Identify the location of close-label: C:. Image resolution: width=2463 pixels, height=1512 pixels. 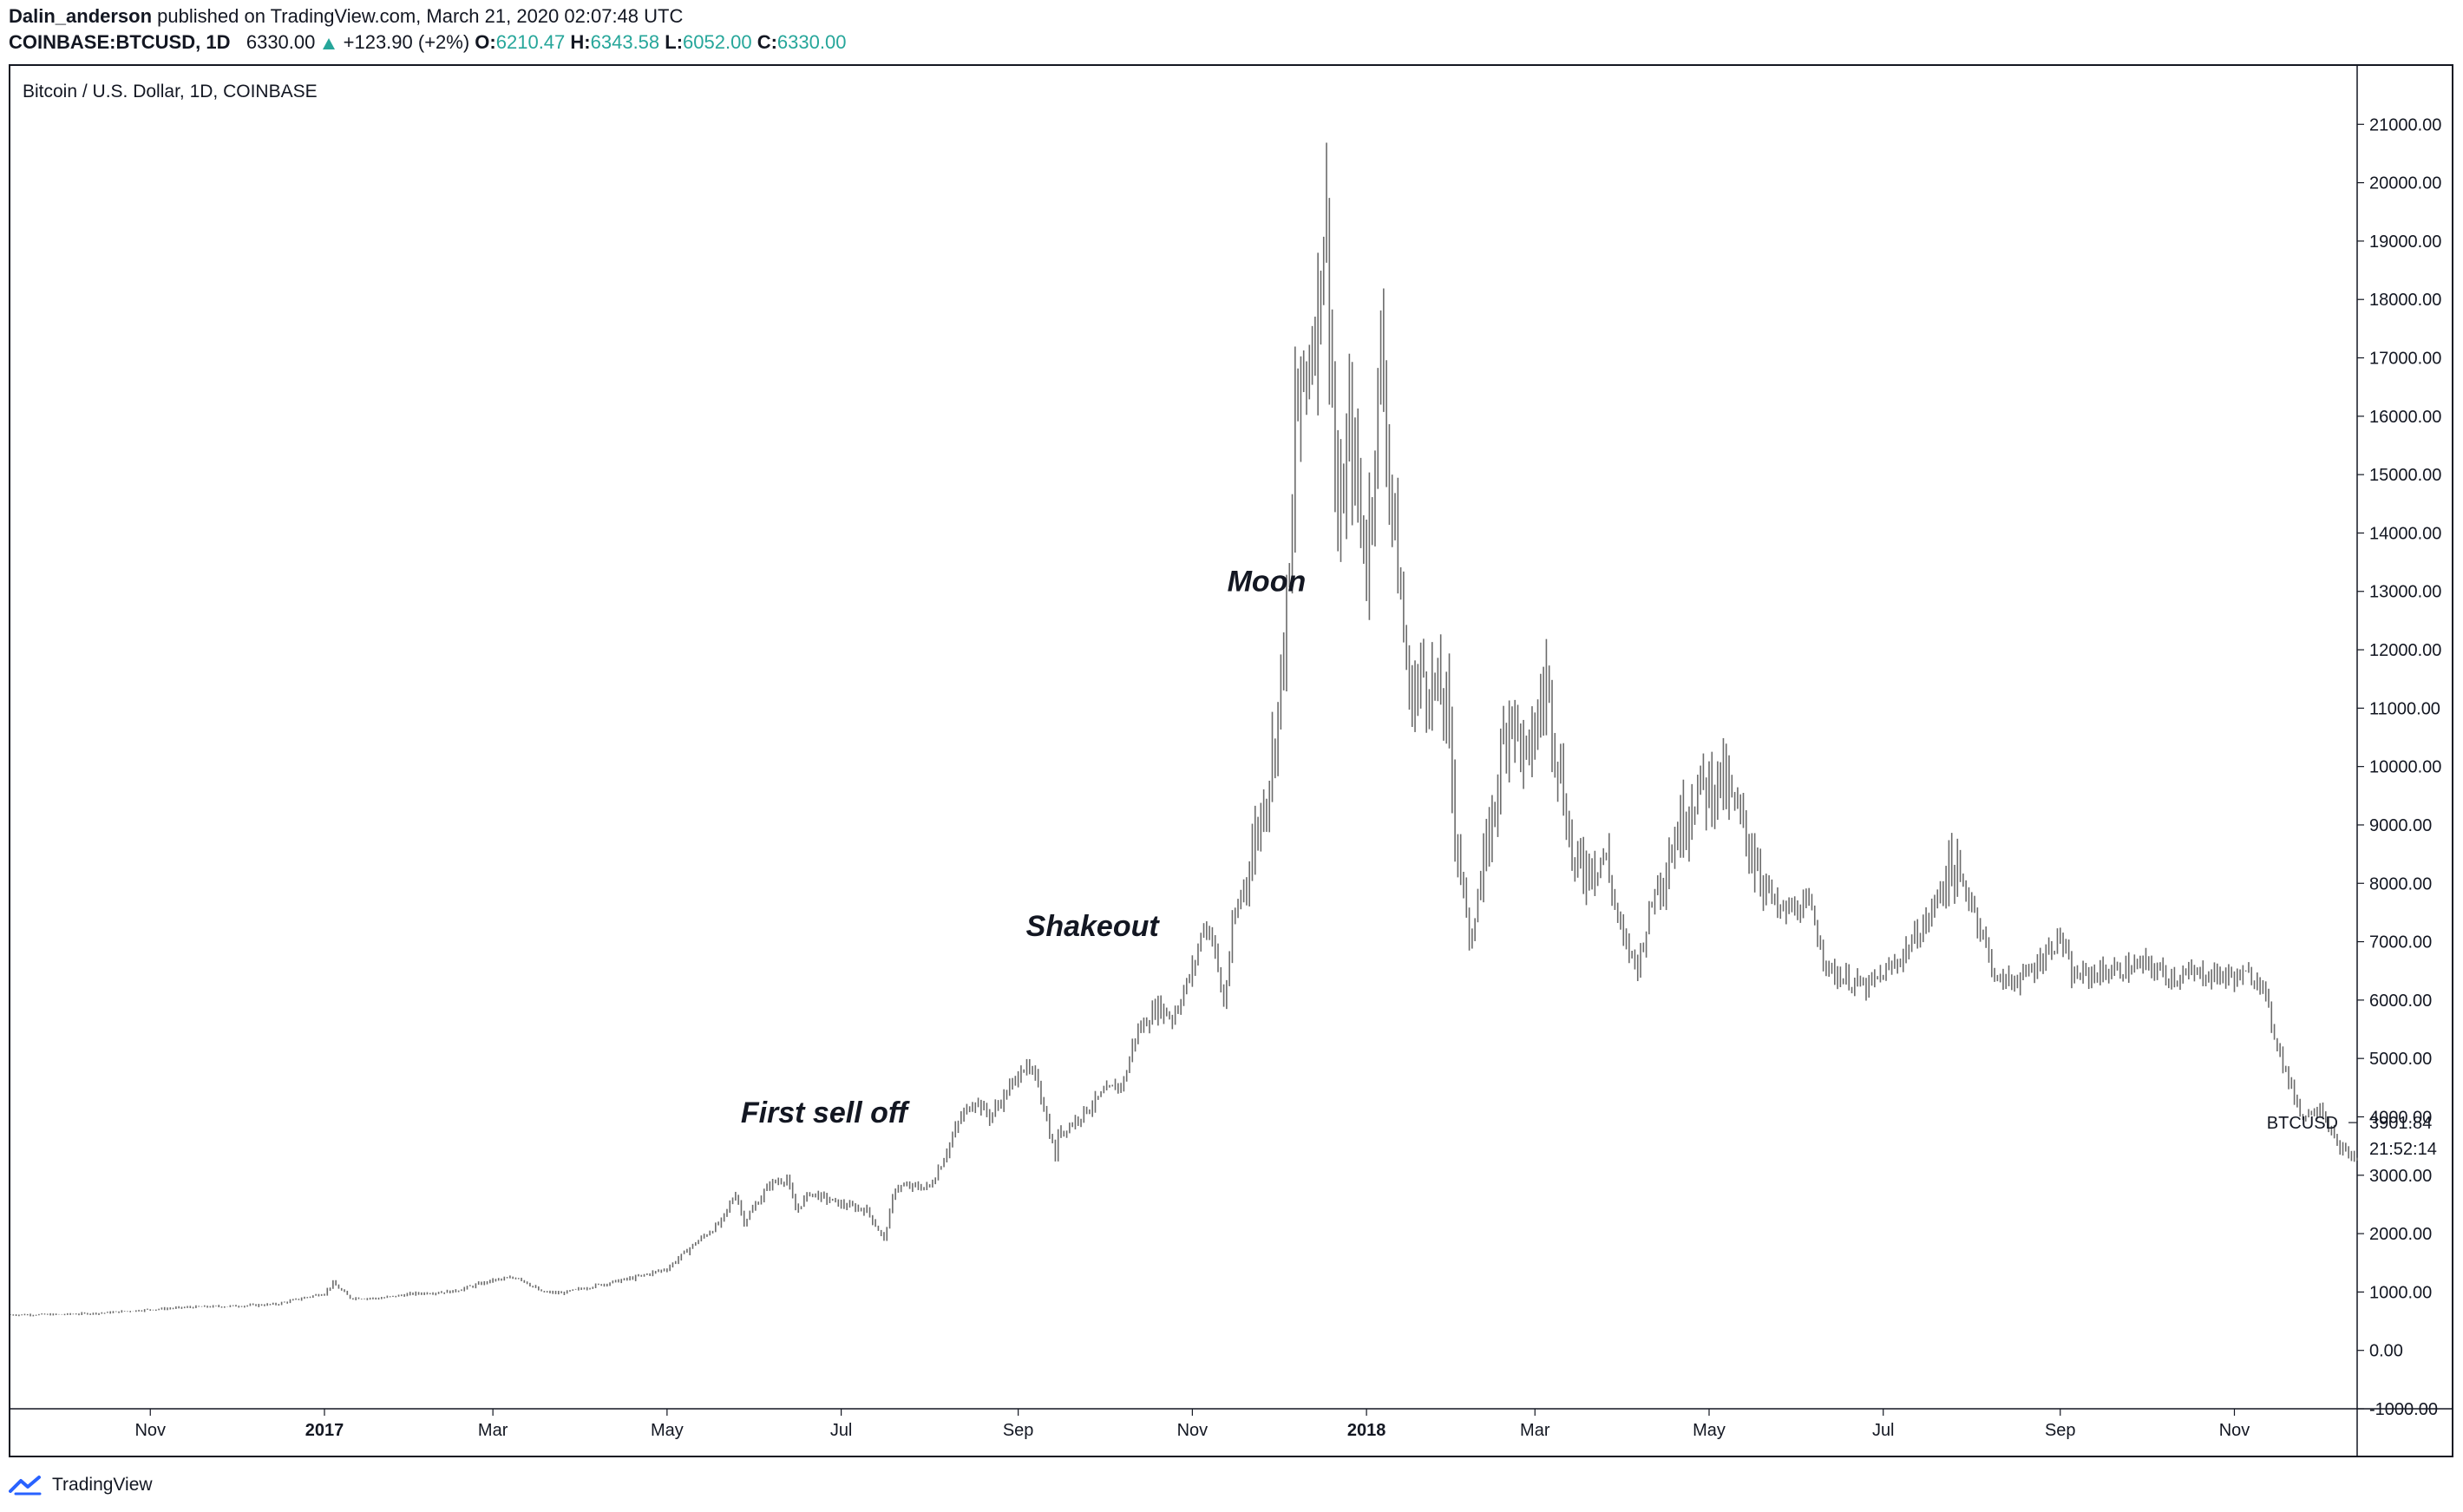
(767, 42).